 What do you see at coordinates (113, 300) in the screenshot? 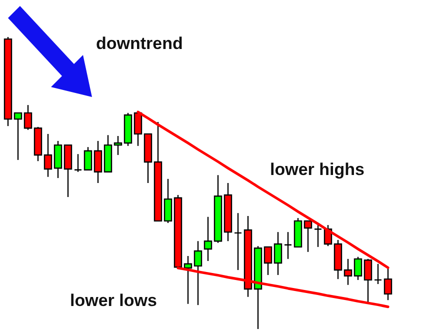
I see `annotation: lower lows` at bounding box center [113, 300].